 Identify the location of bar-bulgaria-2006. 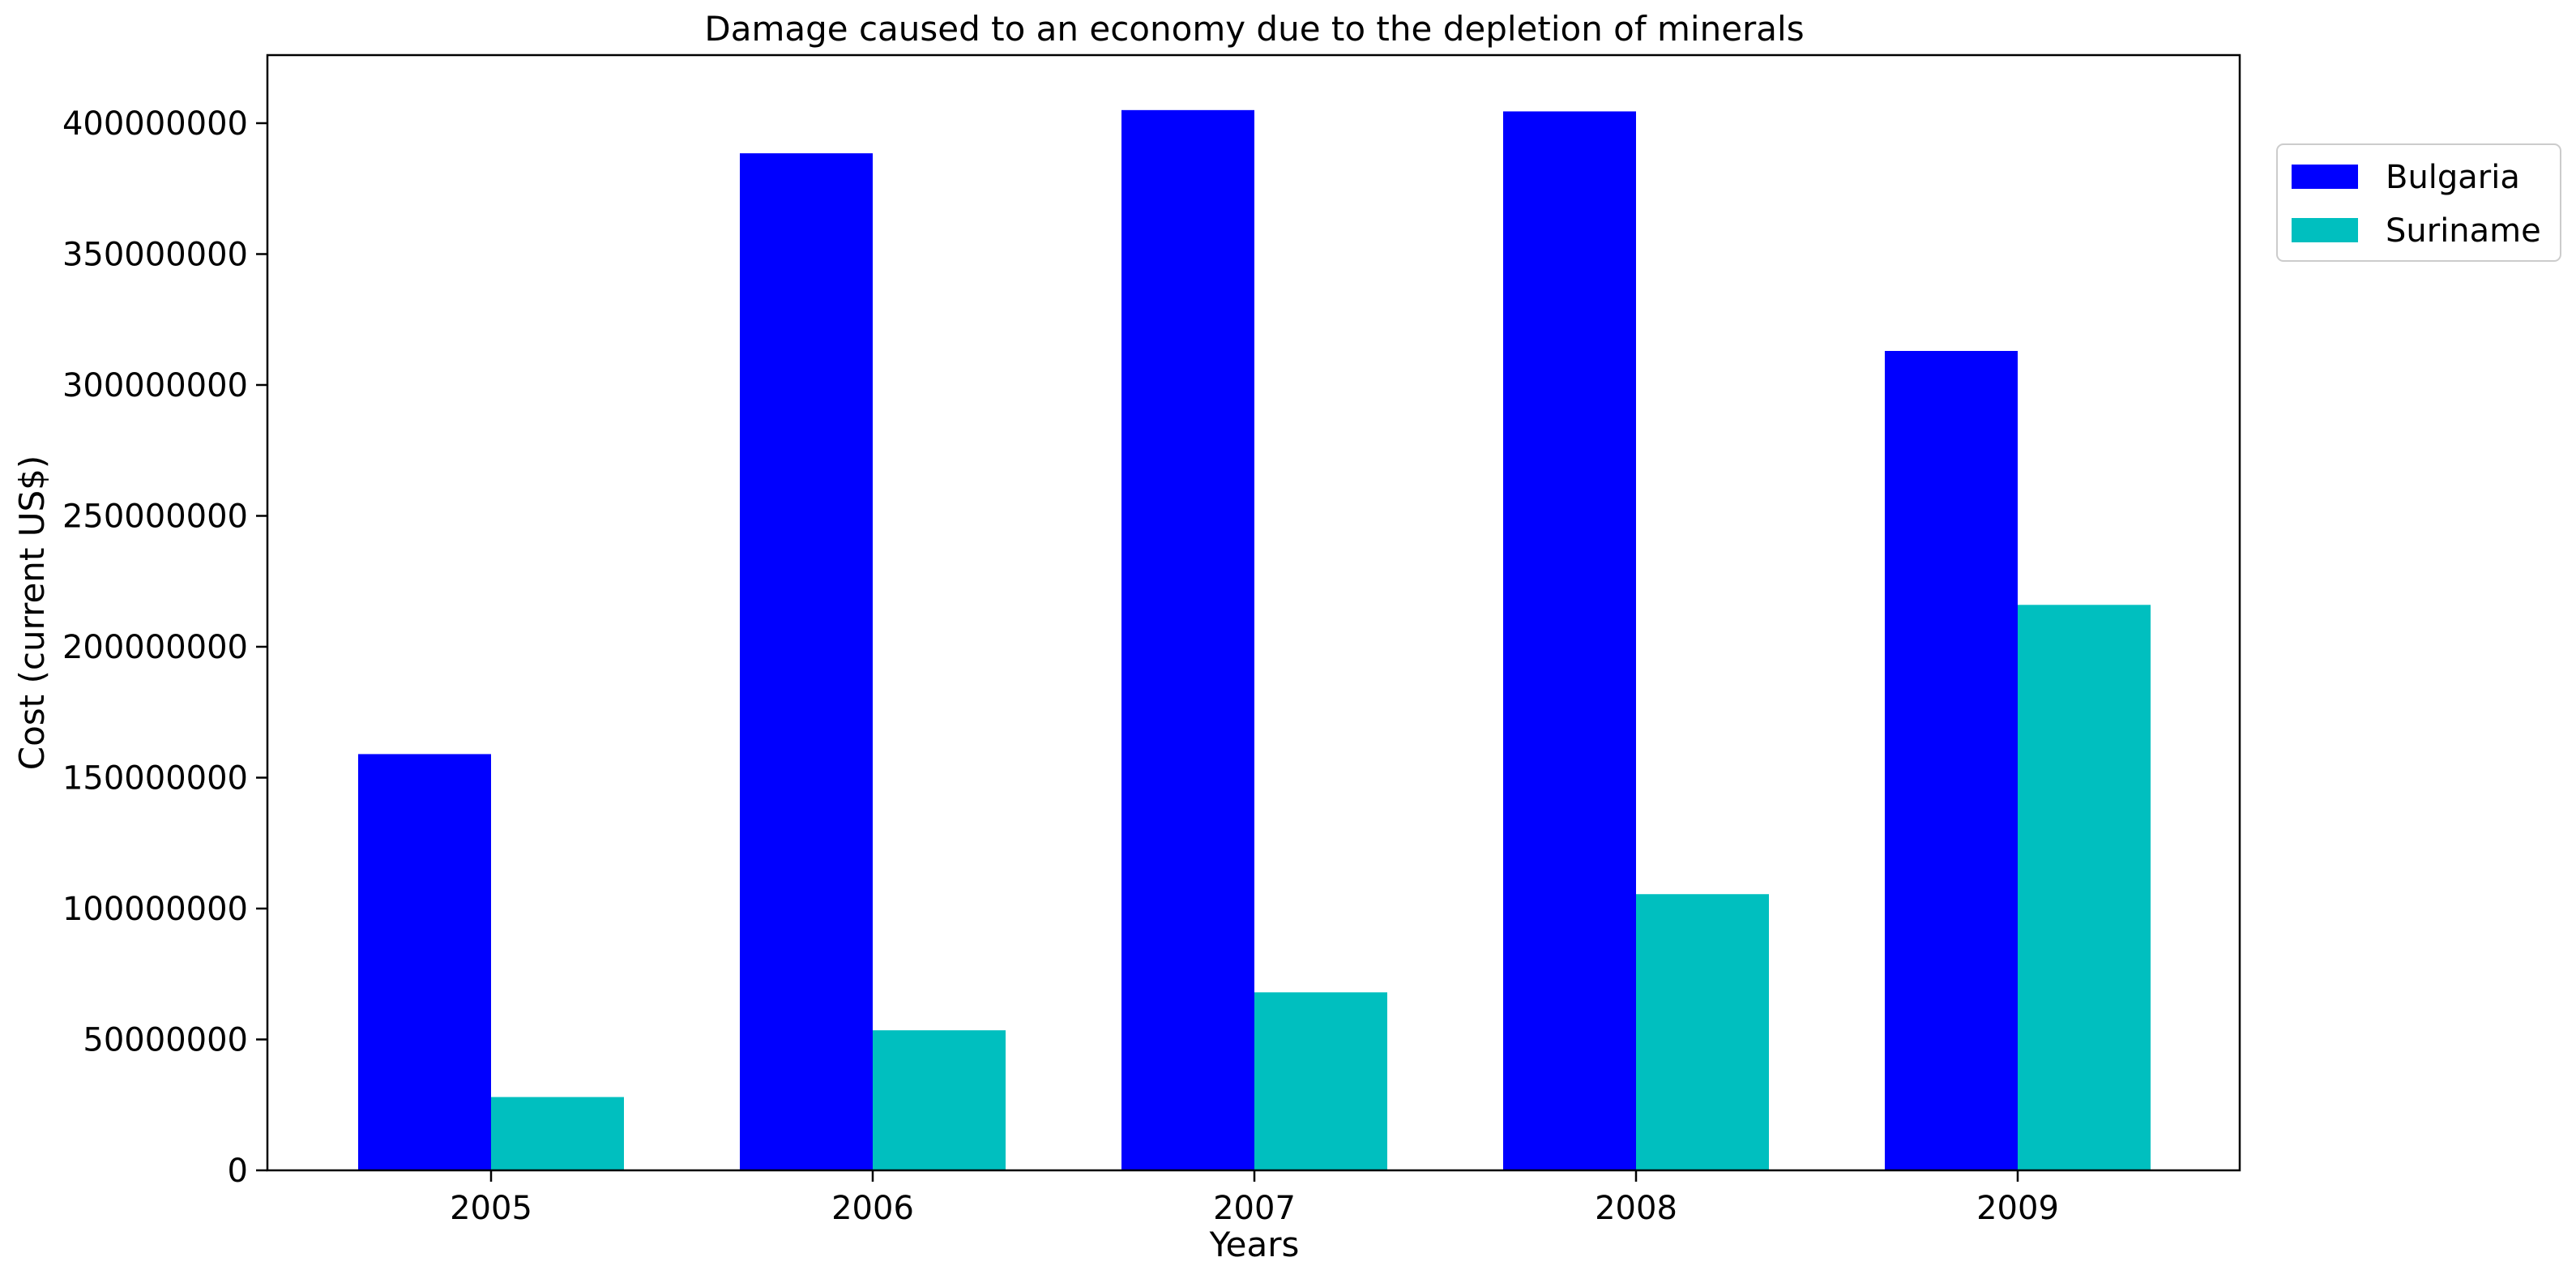
(806, 662).